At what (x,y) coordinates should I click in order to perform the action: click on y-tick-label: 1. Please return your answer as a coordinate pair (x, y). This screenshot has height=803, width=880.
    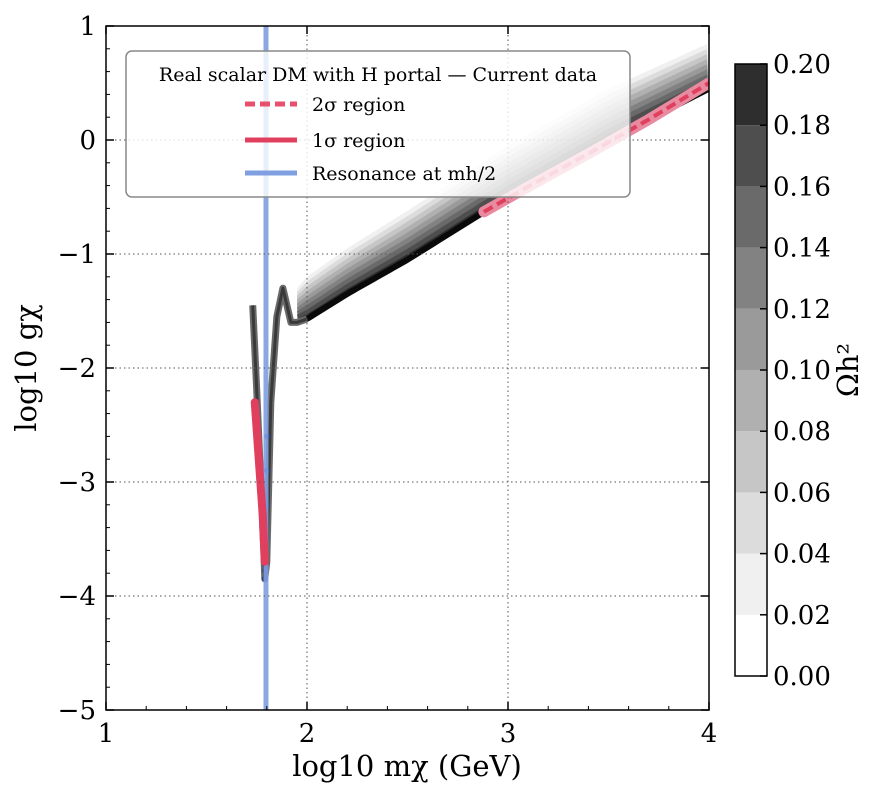
    Looking at the image, I should click on (87, 27).